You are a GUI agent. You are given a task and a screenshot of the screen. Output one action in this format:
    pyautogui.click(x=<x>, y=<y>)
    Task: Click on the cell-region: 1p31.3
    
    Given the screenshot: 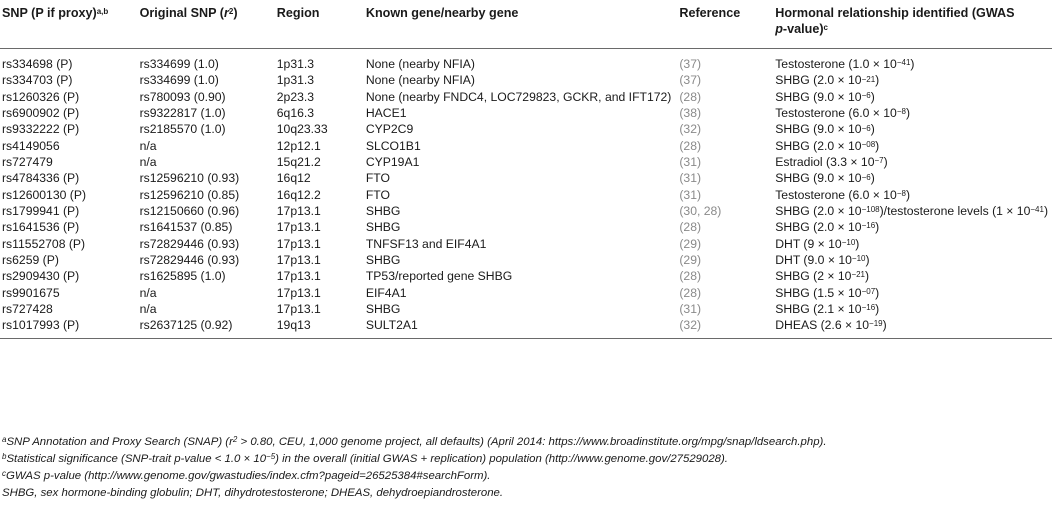 What is the action you would take?
    pyautogui.click(x=295, y=64)
    